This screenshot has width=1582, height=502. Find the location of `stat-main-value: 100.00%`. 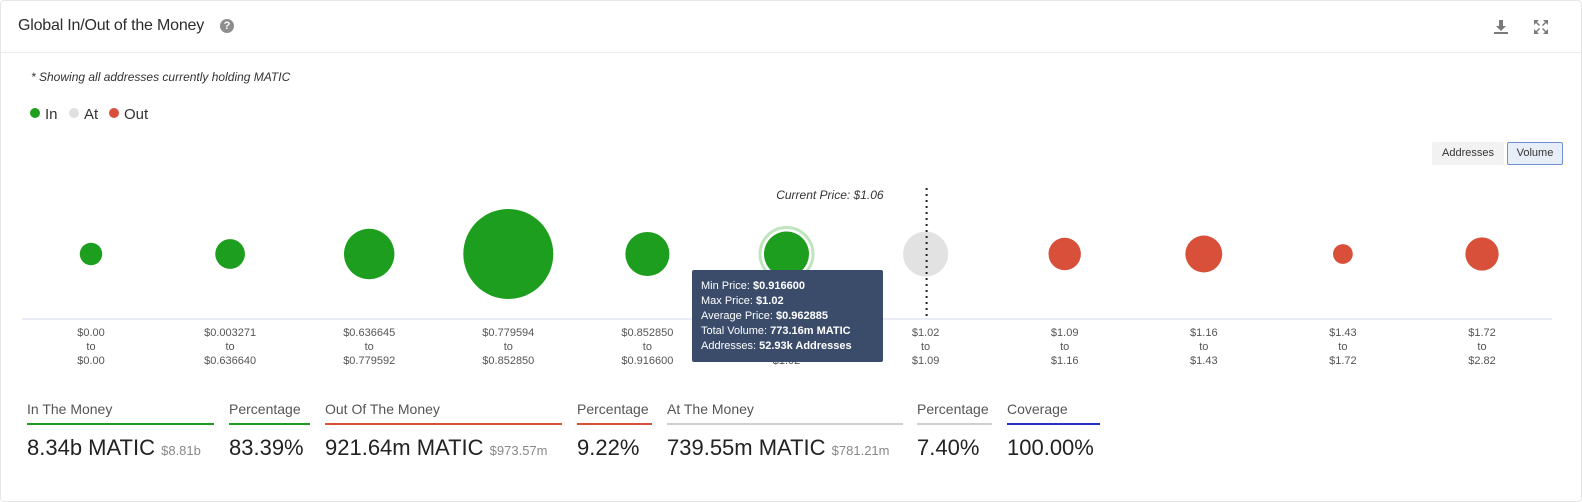

stat-main-value: 100.00% is located at coordinates (1050, 447).